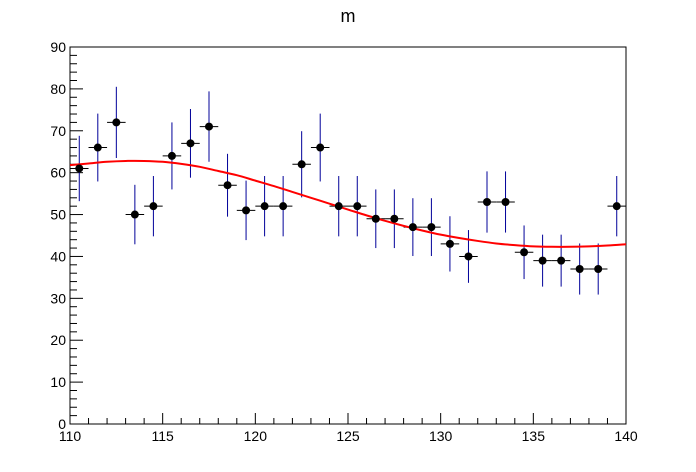 The width and height of the screenshot is (696, 472). What do you see at coordinates (348, 436) in the screenshot?
I see `x-tick-label: 125` at bounding box center [348, 436].